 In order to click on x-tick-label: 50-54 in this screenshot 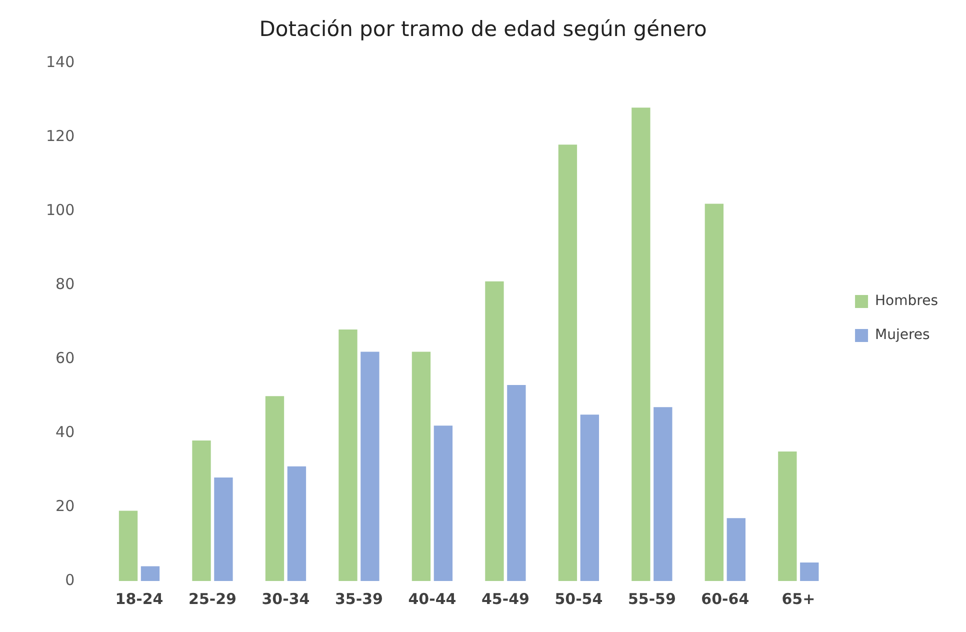, I will do `click(578, 599)`.